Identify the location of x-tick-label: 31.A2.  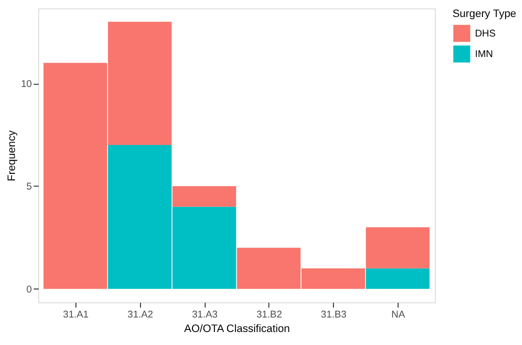
(141, 314).